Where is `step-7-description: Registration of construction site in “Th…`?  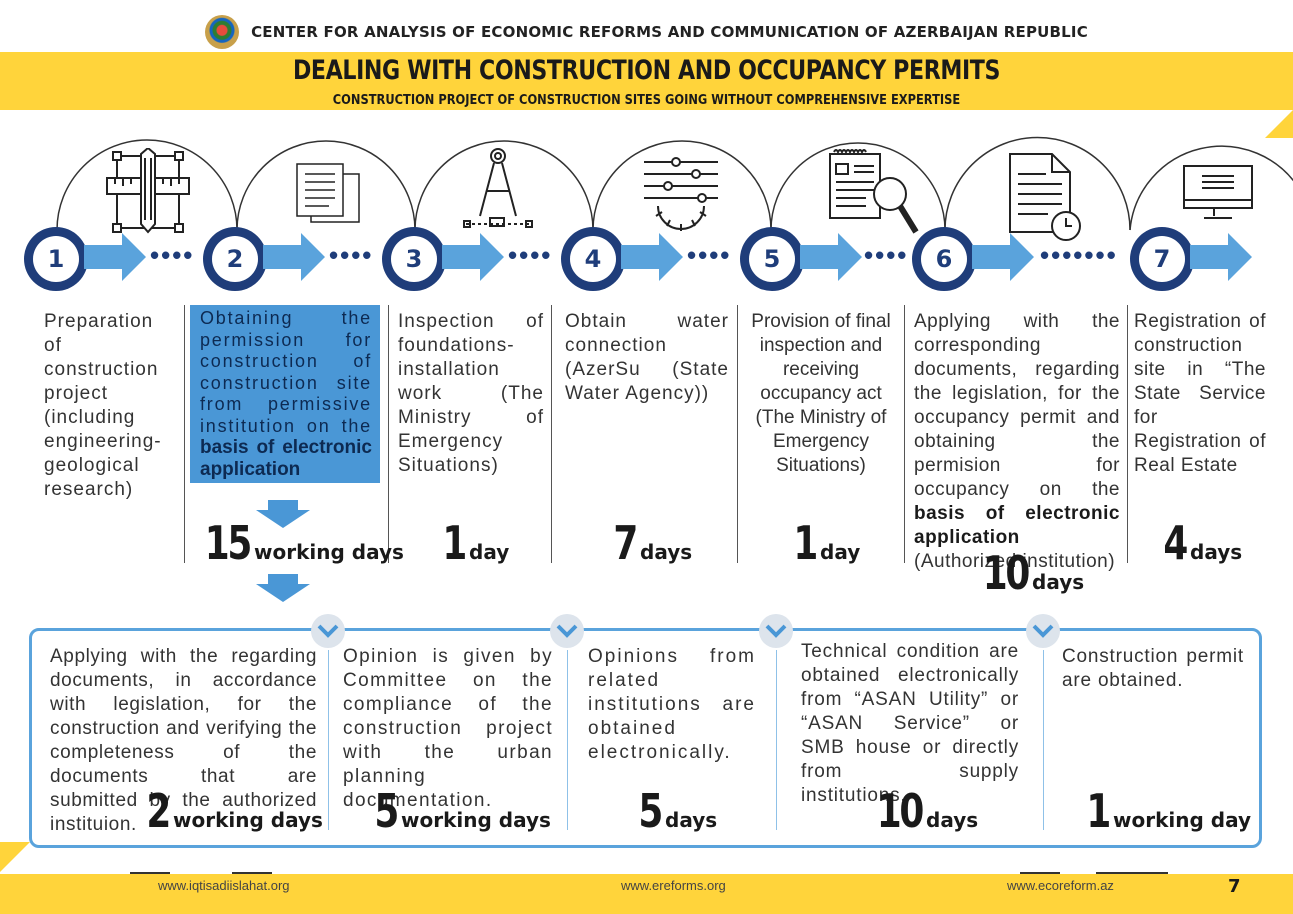 step-7-description: Registration of construction site in “Th… is located at coordinates (1200, 393).